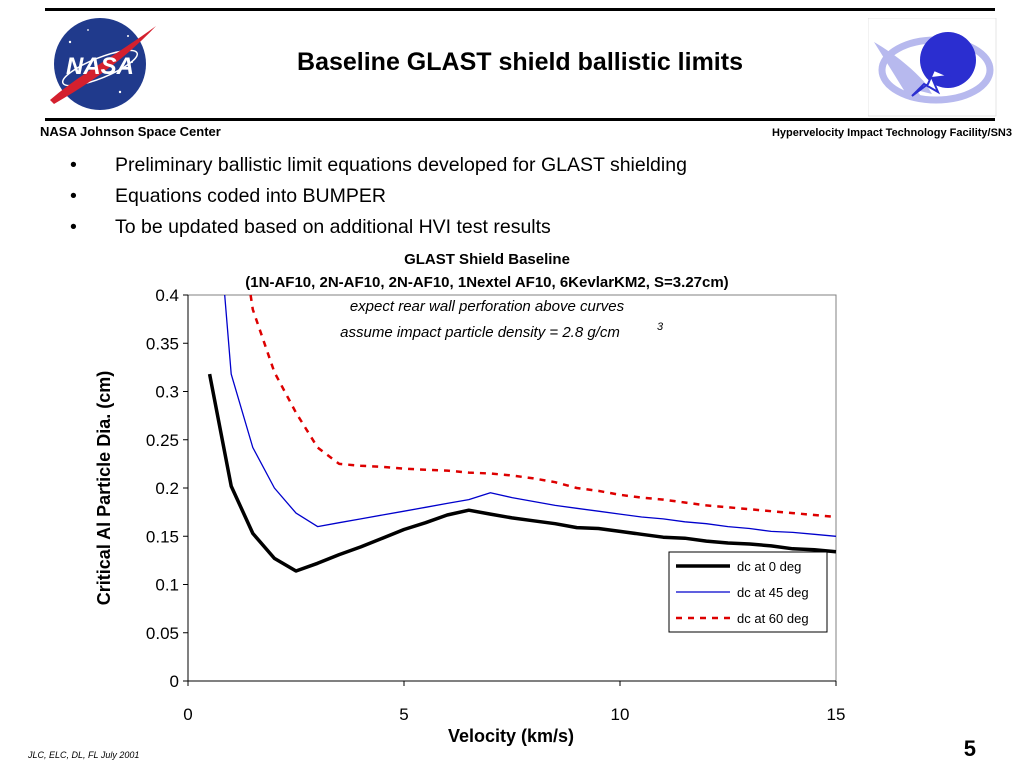 The image size is (1024, 768). What do you see at coordinates (167, 585) in the screenshot?
I see `y-tick-label: 0.1` at bounding box center [167, 585].